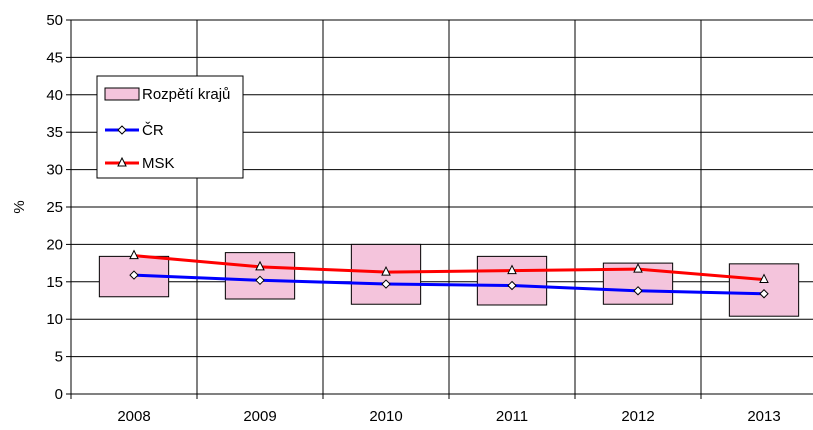 This screenshot has height=430, width=813. Describe the element at coordinates (259, 416) in the screenshot. I see `x-tick-label: 2009` at that location.